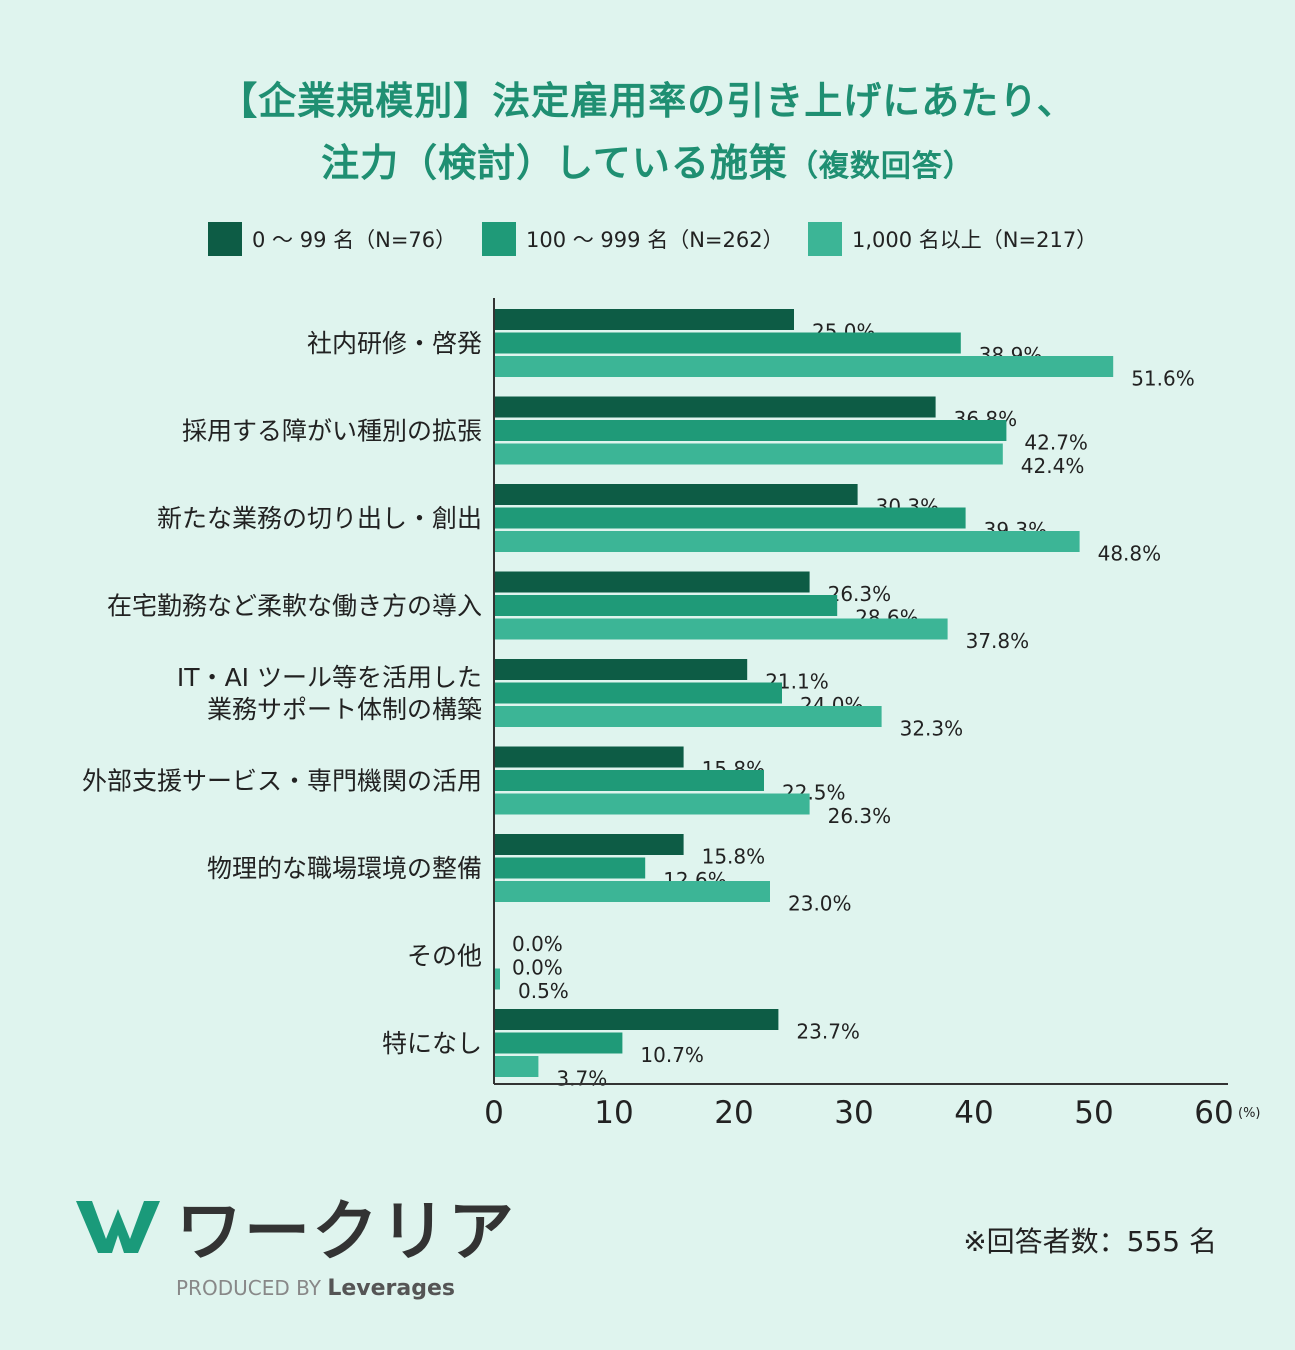 This screenshot has width=1295, height=1350. I want to click on legend-item-medium: 100 〜 999 名（N=262）, so click(633, 239).